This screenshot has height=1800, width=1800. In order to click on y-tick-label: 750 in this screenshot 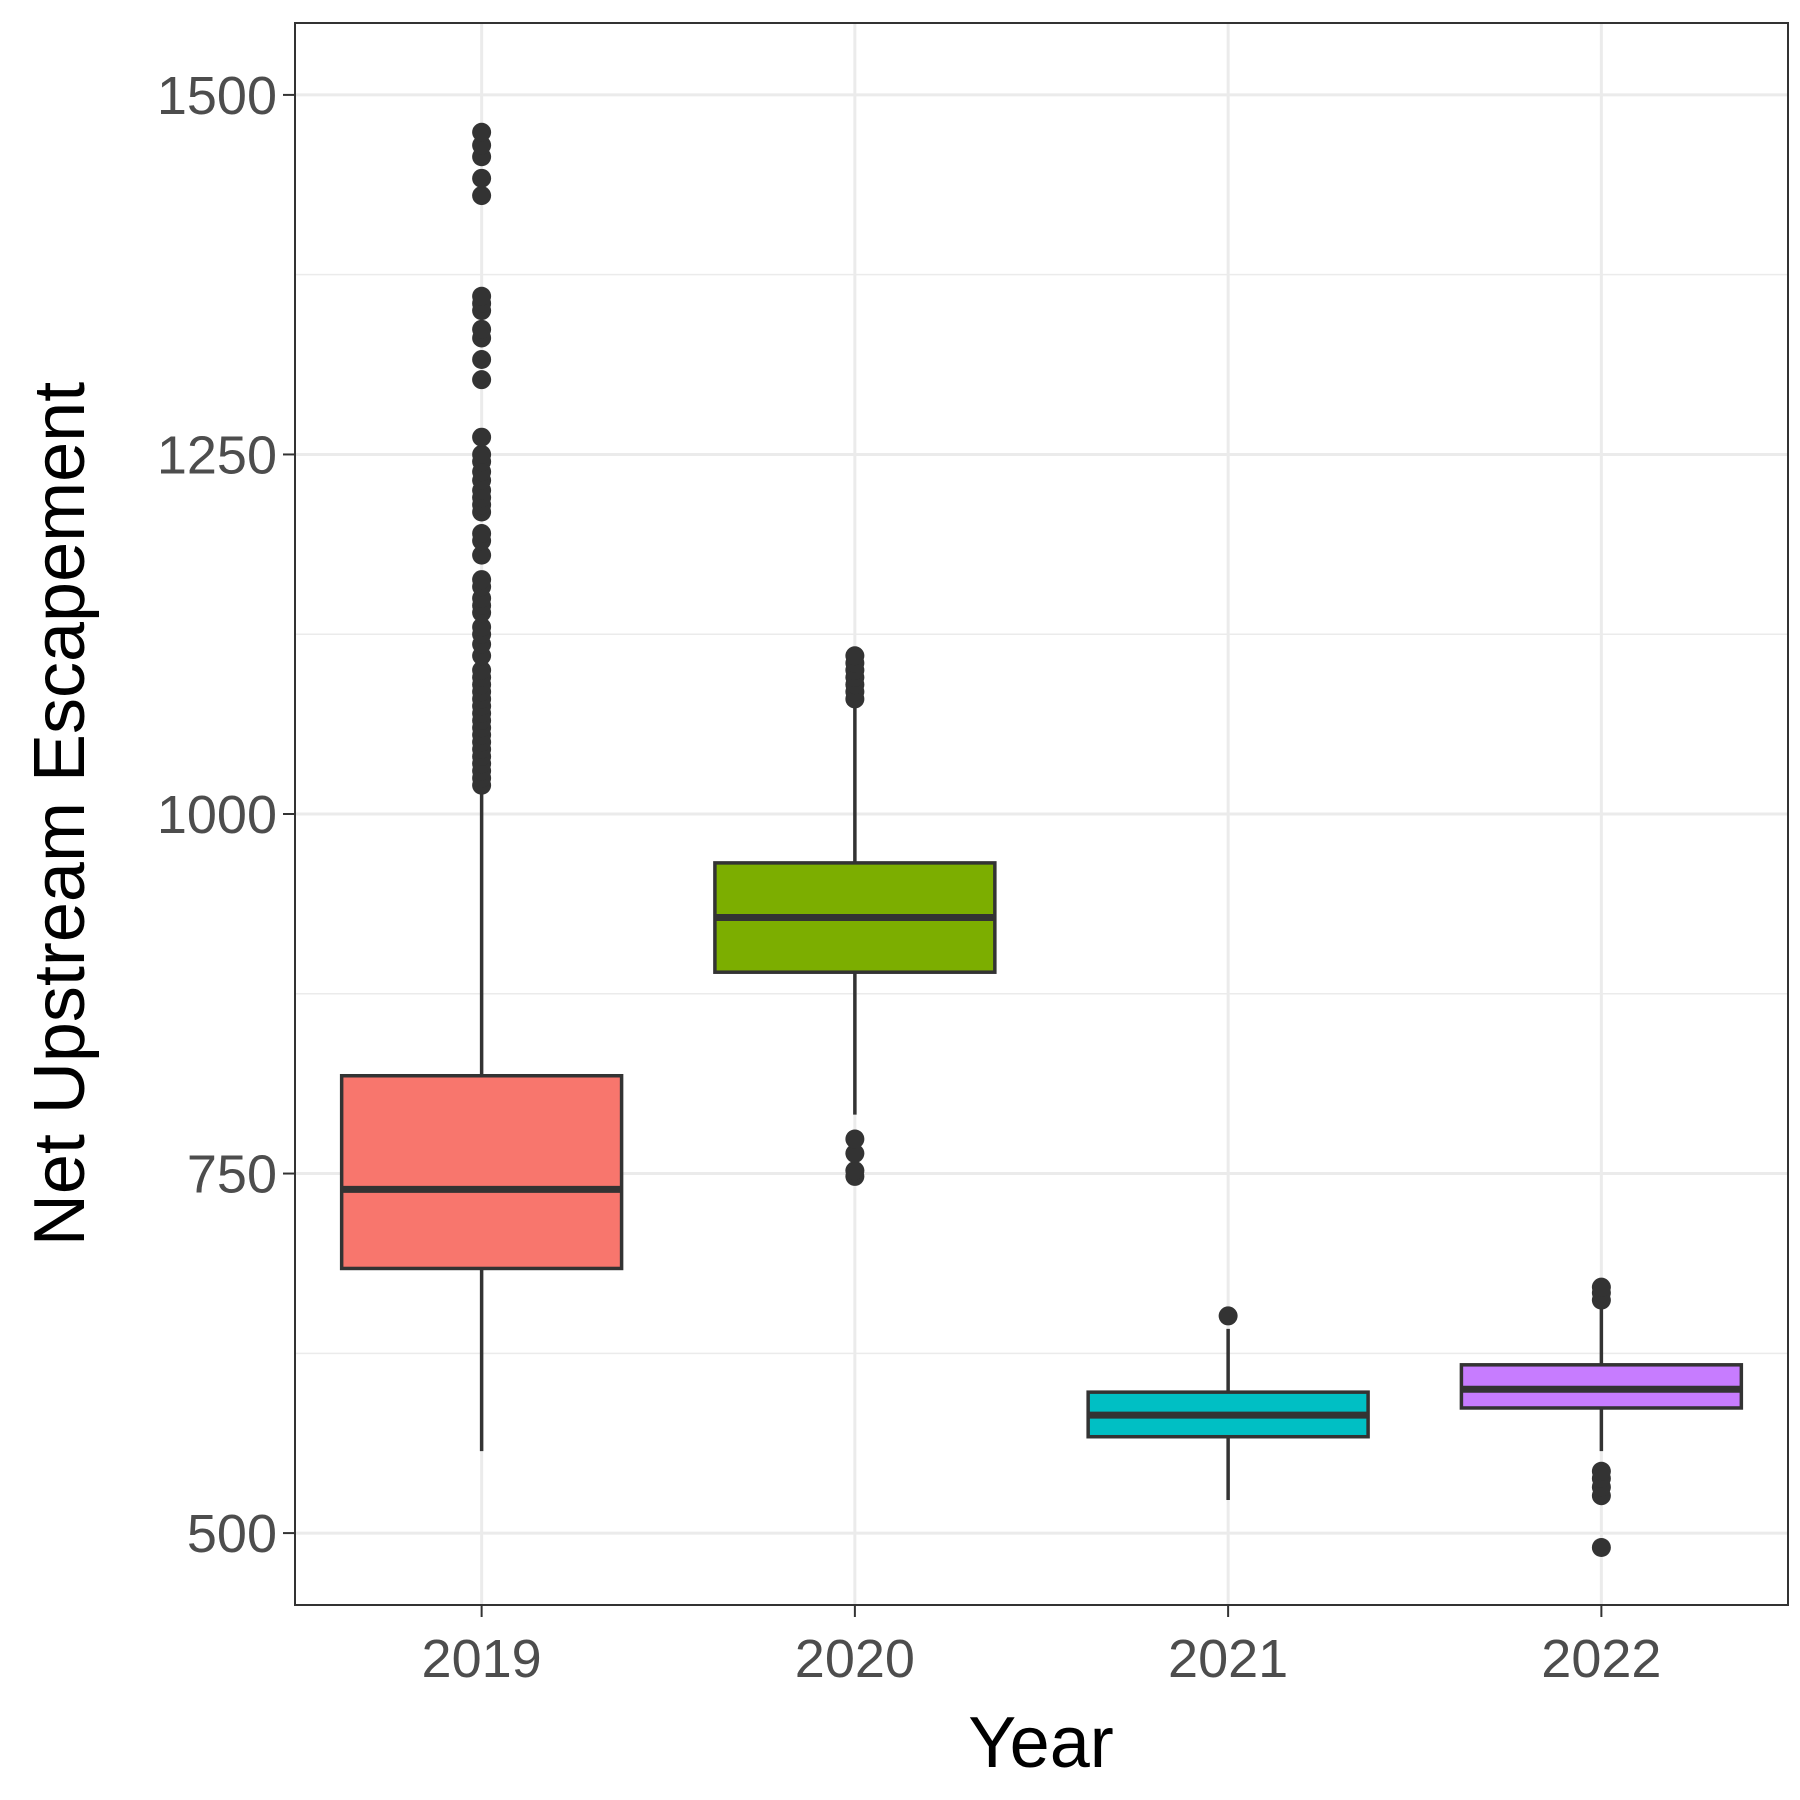, I will do `click(232, 1175)`.